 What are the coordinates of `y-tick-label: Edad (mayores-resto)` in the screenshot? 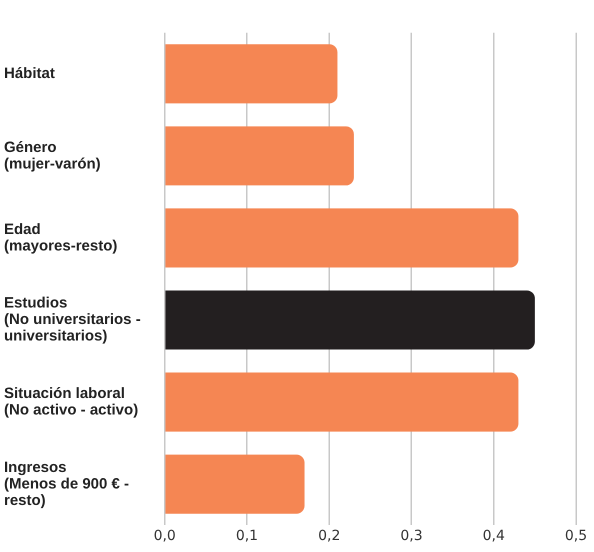 It's located at (61, 237).